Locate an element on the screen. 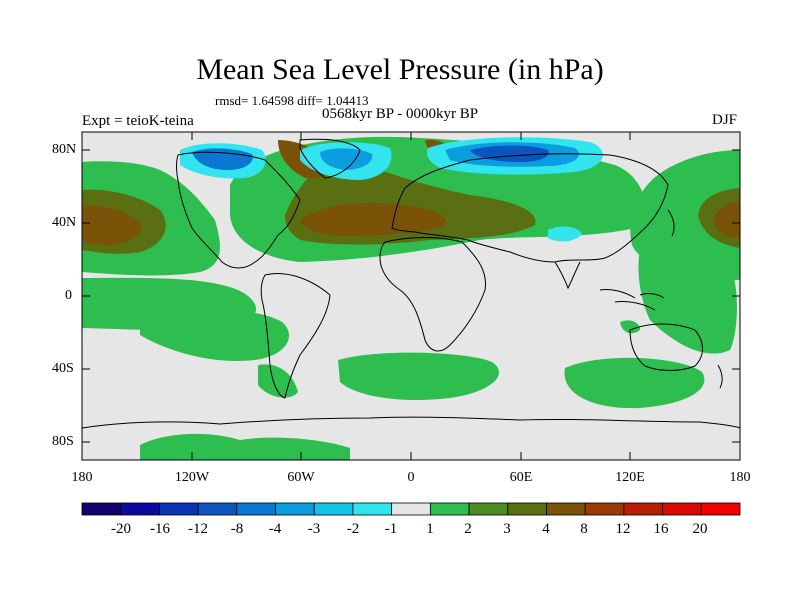 This screenshot has width=800, height=600. colorbar-label: 20 is located at coordinates (700, 529).